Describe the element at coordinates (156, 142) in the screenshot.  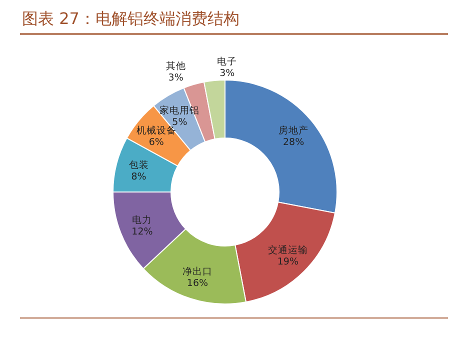
I see `data-label: 6%` at that location.